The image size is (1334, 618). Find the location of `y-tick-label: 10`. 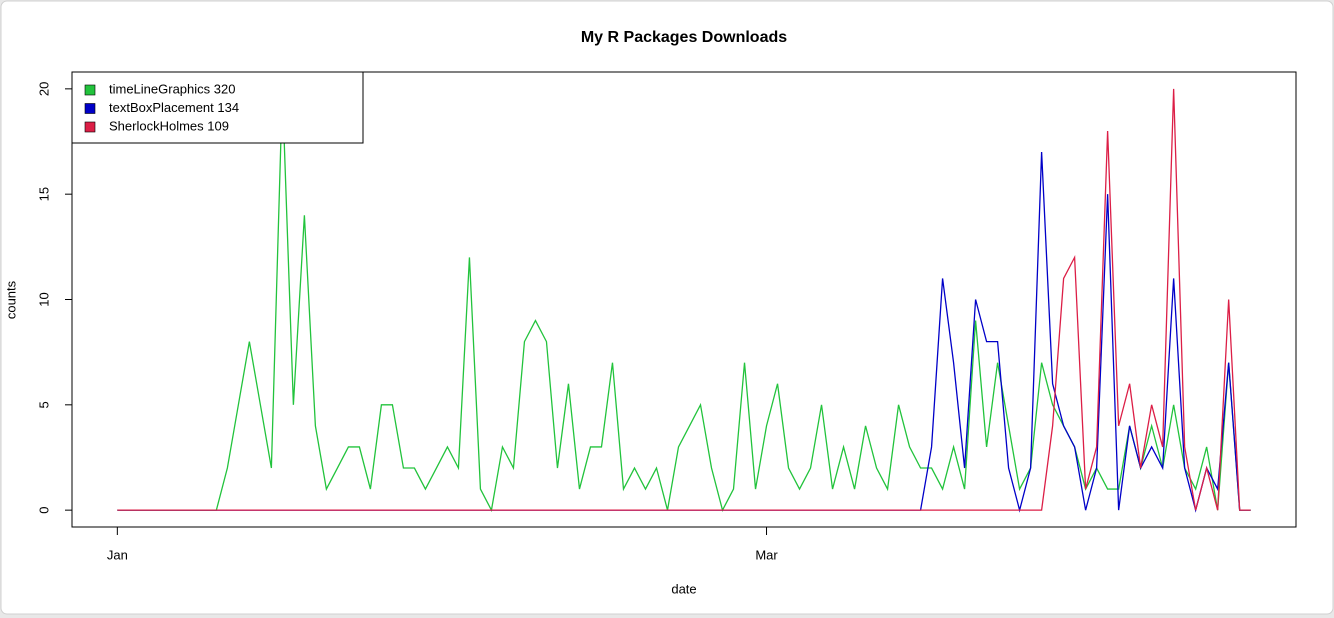

y-tick-label: 10 is located at coordinates (43, 299).